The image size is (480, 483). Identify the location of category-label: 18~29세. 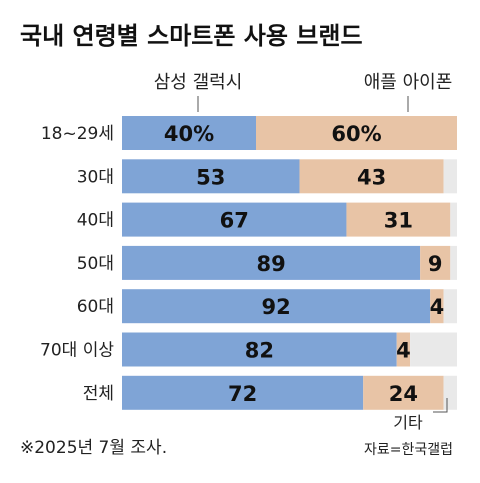
(77, 134).